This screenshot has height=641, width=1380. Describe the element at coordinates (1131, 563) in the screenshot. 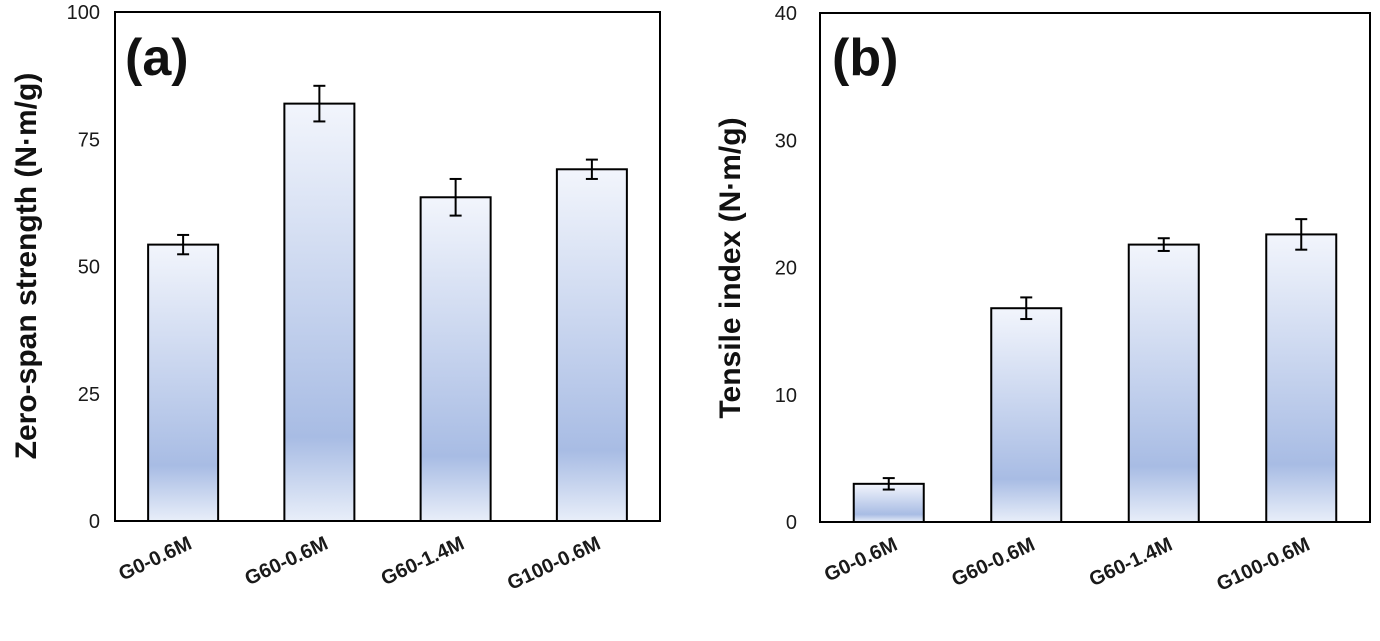

I see `chart-b-x-tick-label: G60-1.4M` at that location.